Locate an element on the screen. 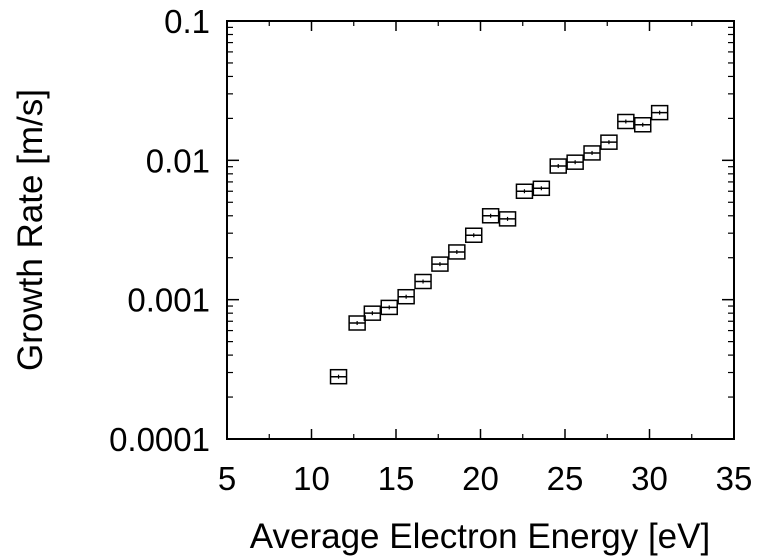  x-tick-label: 20 is located at coordinates (480, 478).